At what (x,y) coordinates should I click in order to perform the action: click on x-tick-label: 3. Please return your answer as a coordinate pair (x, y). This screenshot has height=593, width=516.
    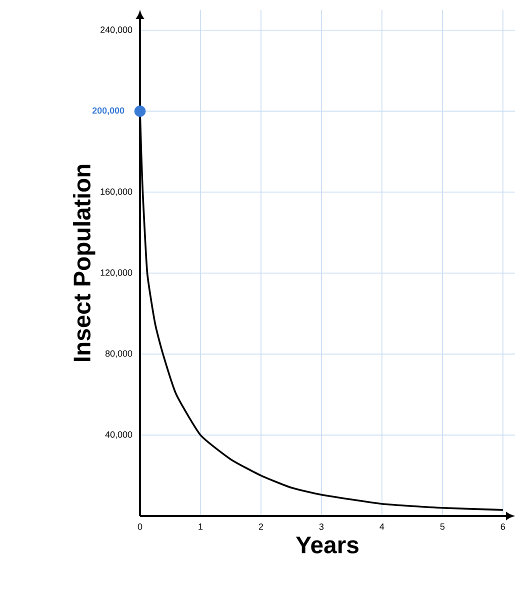
    Looking at the image, I should click on (321, 527).